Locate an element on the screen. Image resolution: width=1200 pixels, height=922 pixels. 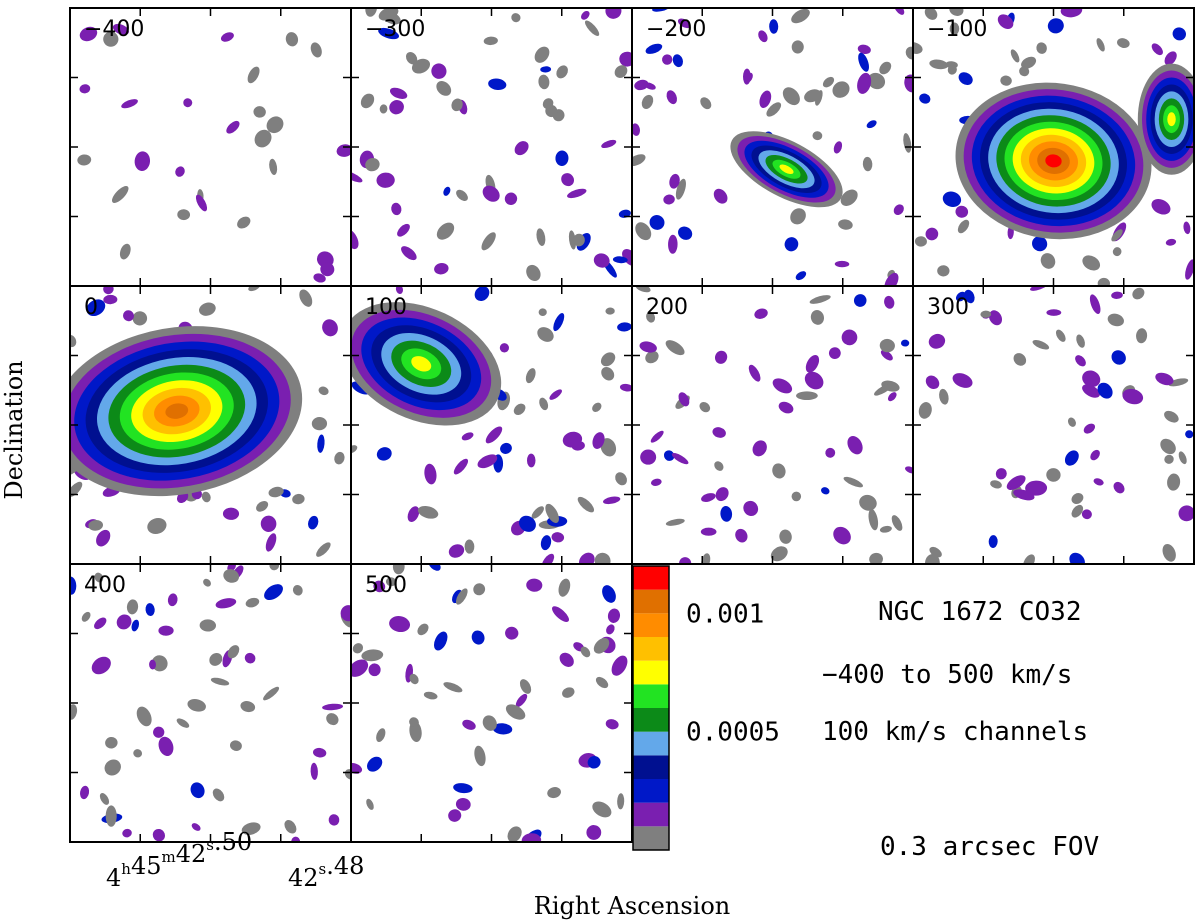
channel-velocity-label: 100 is located at coordinates (386, 307).